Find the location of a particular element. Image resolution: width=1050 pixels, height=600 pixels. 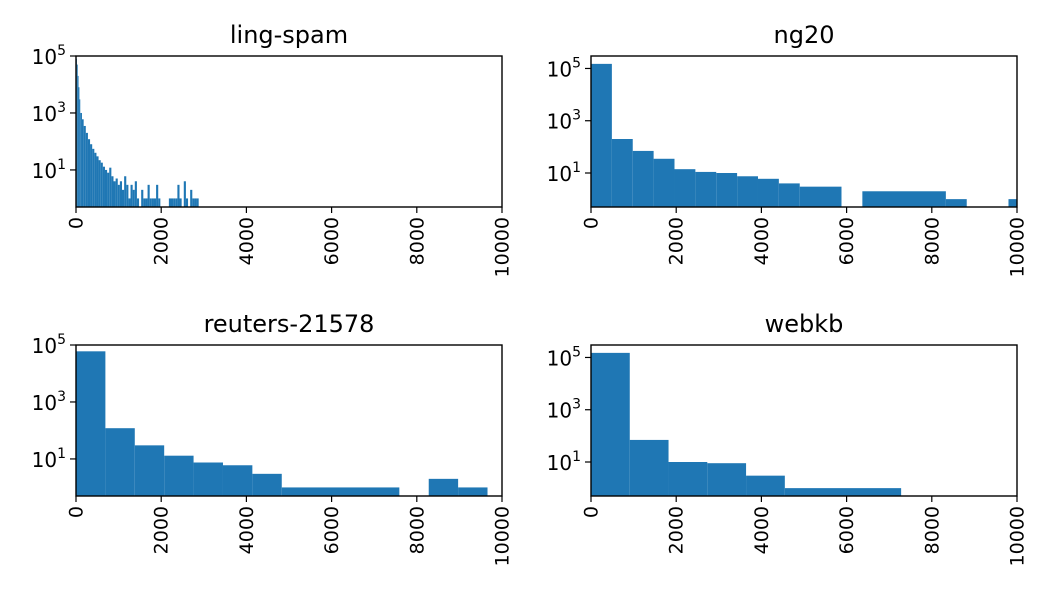

subplot-title: reuters-21578 is located at coordinates (289, 324).